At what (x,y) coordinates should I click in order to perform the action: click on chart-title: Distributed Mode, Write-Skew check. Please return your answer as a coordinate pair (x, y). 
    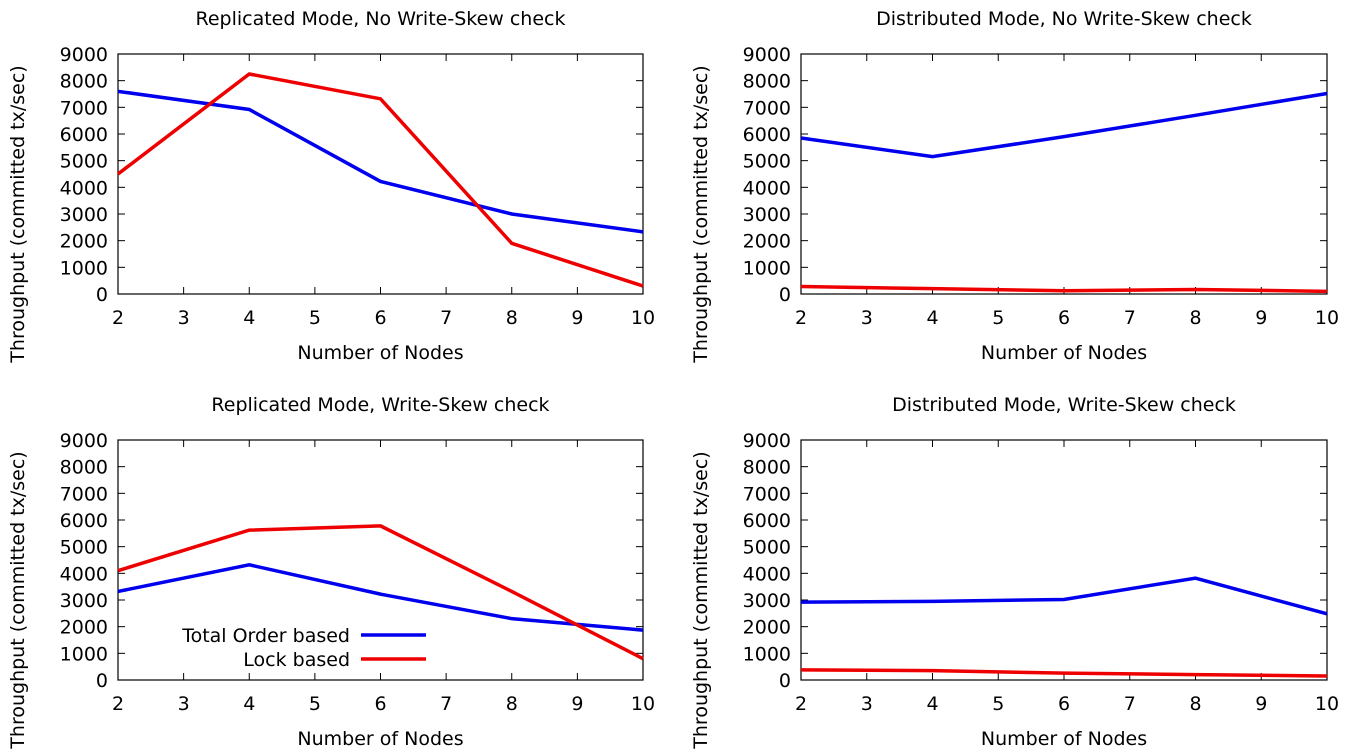
    Looking at the image, I should click on (1064, 405).